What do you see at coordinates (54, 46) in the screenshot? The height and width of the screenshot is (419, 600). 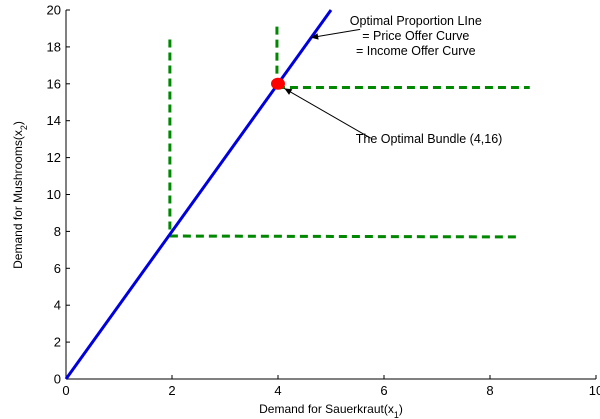 I see `y-tick-label: 18` at bounding box center [54, 46].